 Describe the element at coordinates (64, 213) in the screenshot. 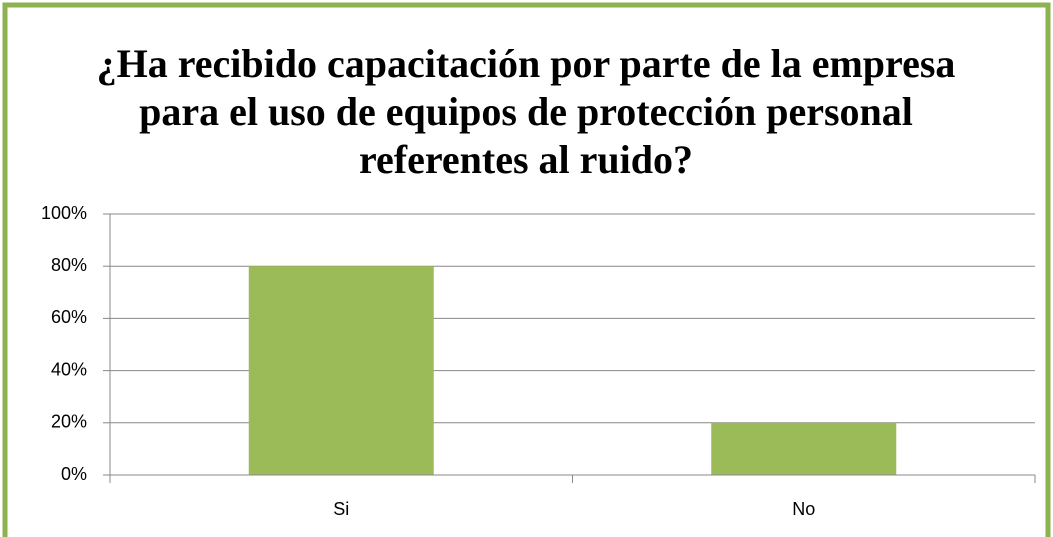

I see `y-tick-label: 100%` at that location.